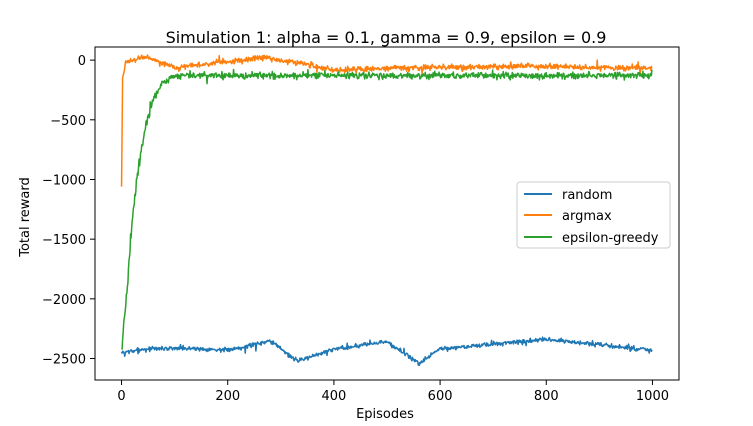 The image size is (753, 426). I want to click on legend-label-epsilon-greedy: epsilon-greedy, so click(610, 238).